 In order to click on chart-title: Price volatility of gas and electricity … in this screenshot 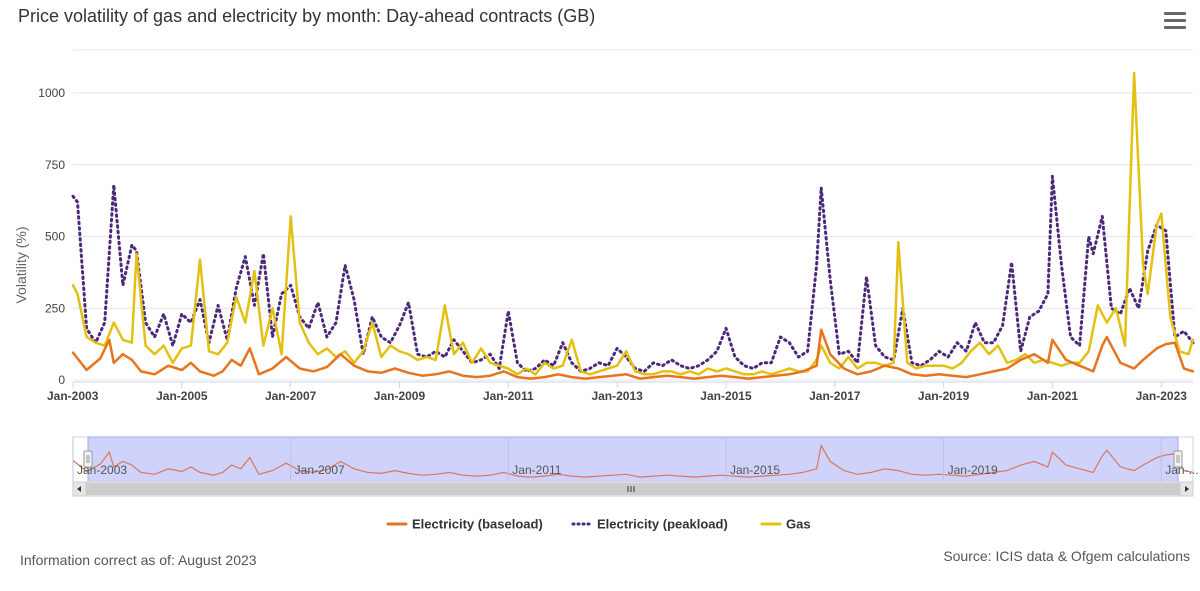, I will do `click(307, 16)`.